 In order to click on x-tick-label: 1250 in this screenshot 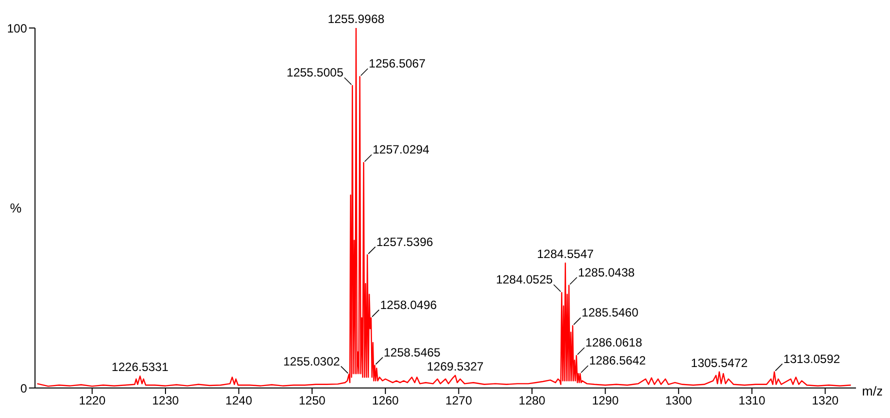, I will do `click(312, 401)`.